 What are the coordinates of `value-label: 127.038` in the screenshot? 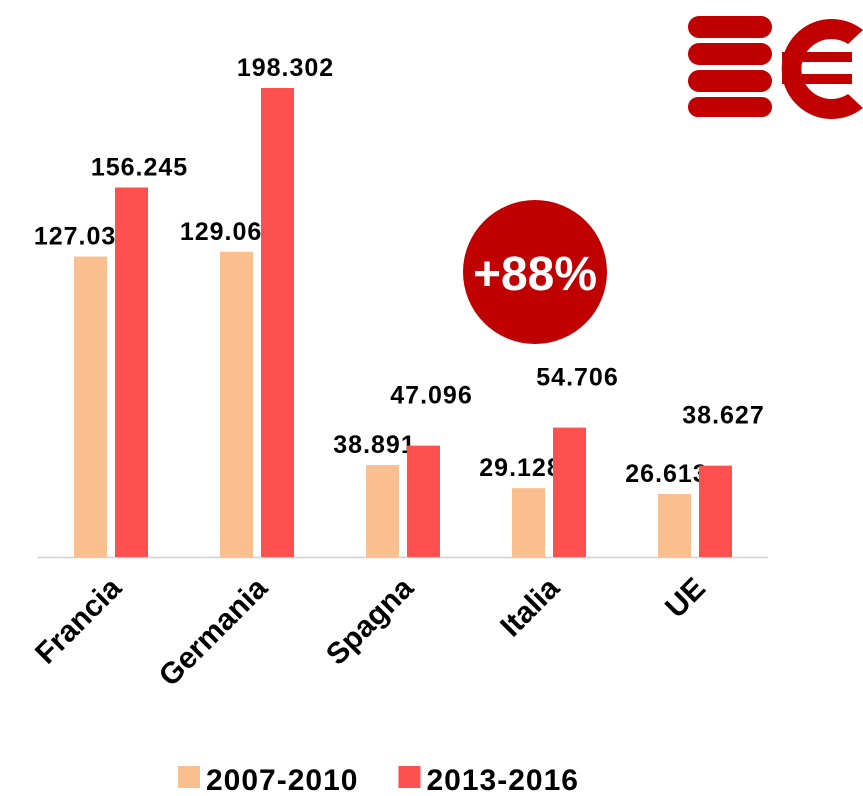 It's located at (82, 237).